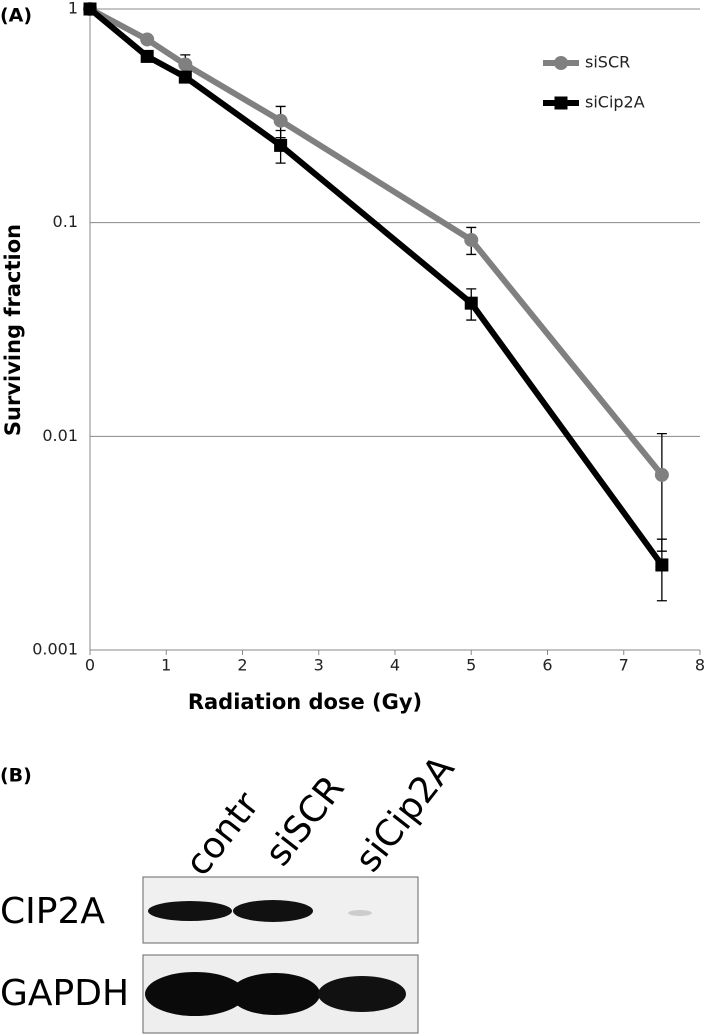 The width and height of the screenshot is (709, 1035). Describe the element at coordinates (64, 993) in the screenshot. I see `row-label: GAPDH` at that location.